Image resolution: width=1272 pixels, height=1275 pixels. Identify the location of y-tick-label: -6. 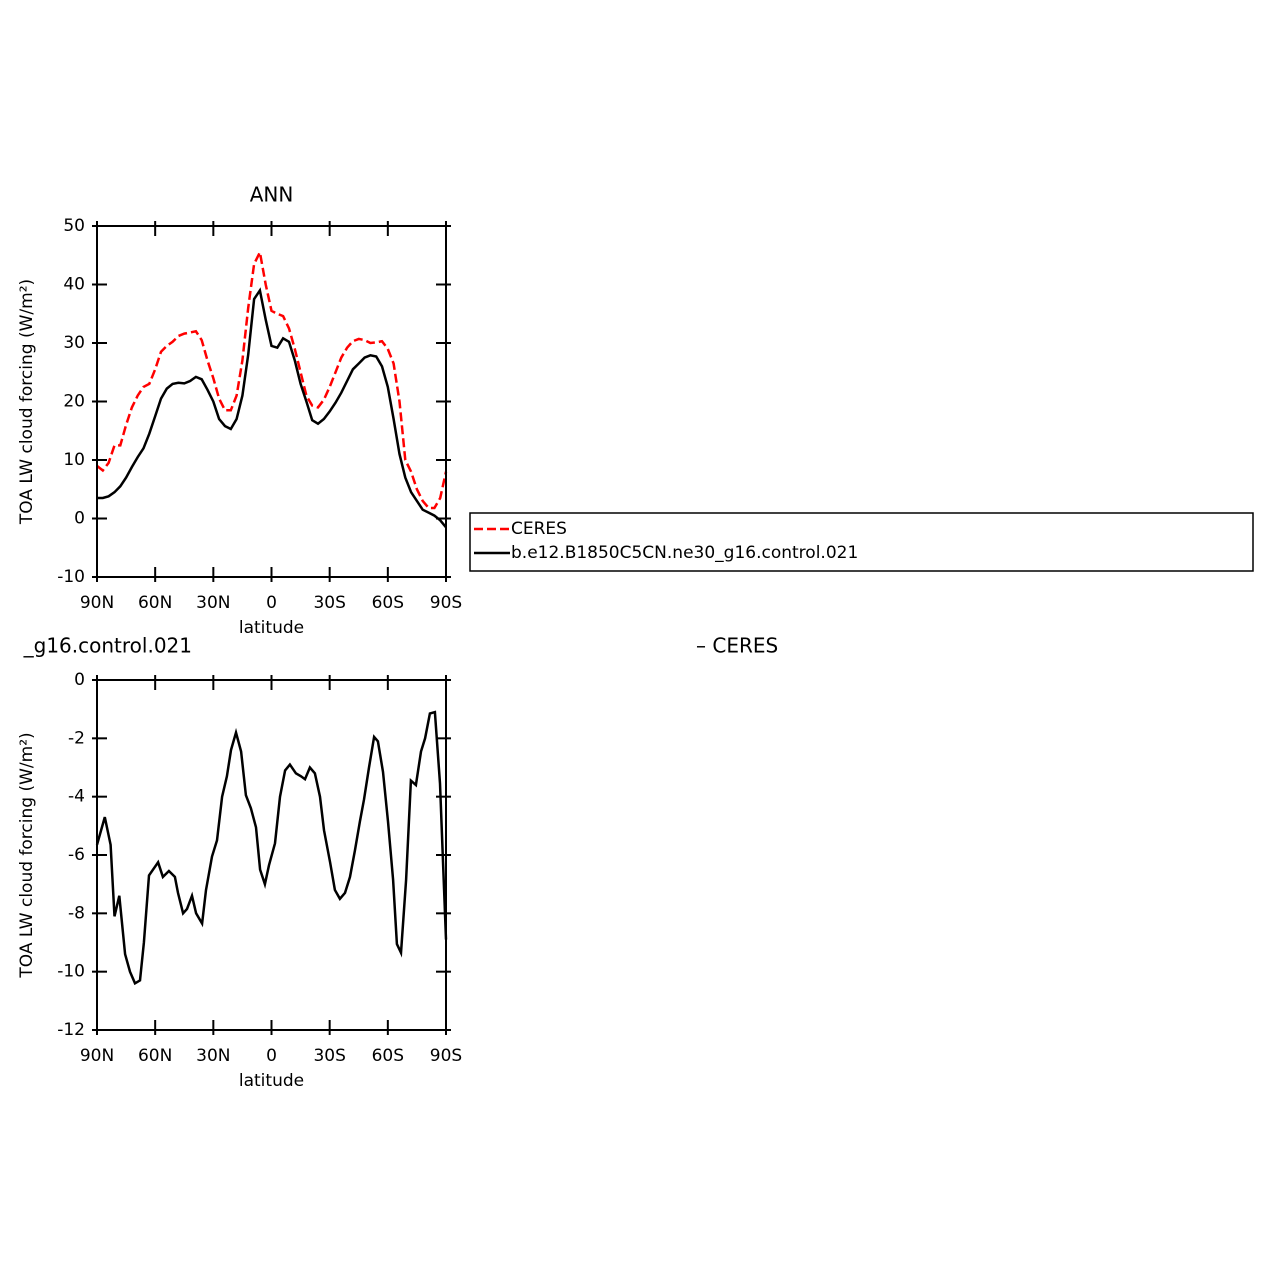
(76, 855).